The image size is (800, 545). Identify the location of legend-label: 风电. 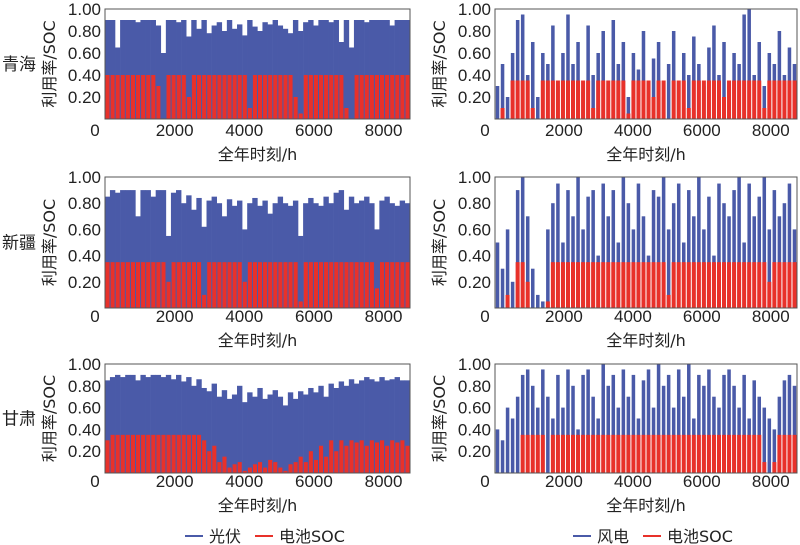
(613, 536).